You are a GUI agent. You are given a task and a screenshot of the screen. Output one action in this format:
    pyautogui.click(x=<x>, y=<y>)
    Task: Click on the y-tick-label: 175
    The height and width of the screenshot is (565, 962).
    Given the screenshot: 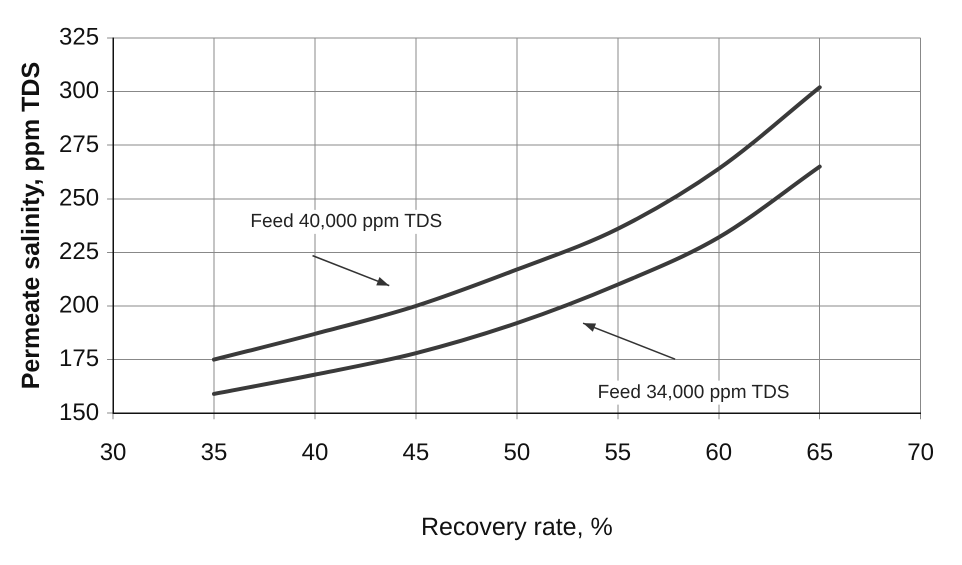 What is the action you would take?
    pyautogui.click(x=79, y=358)
    